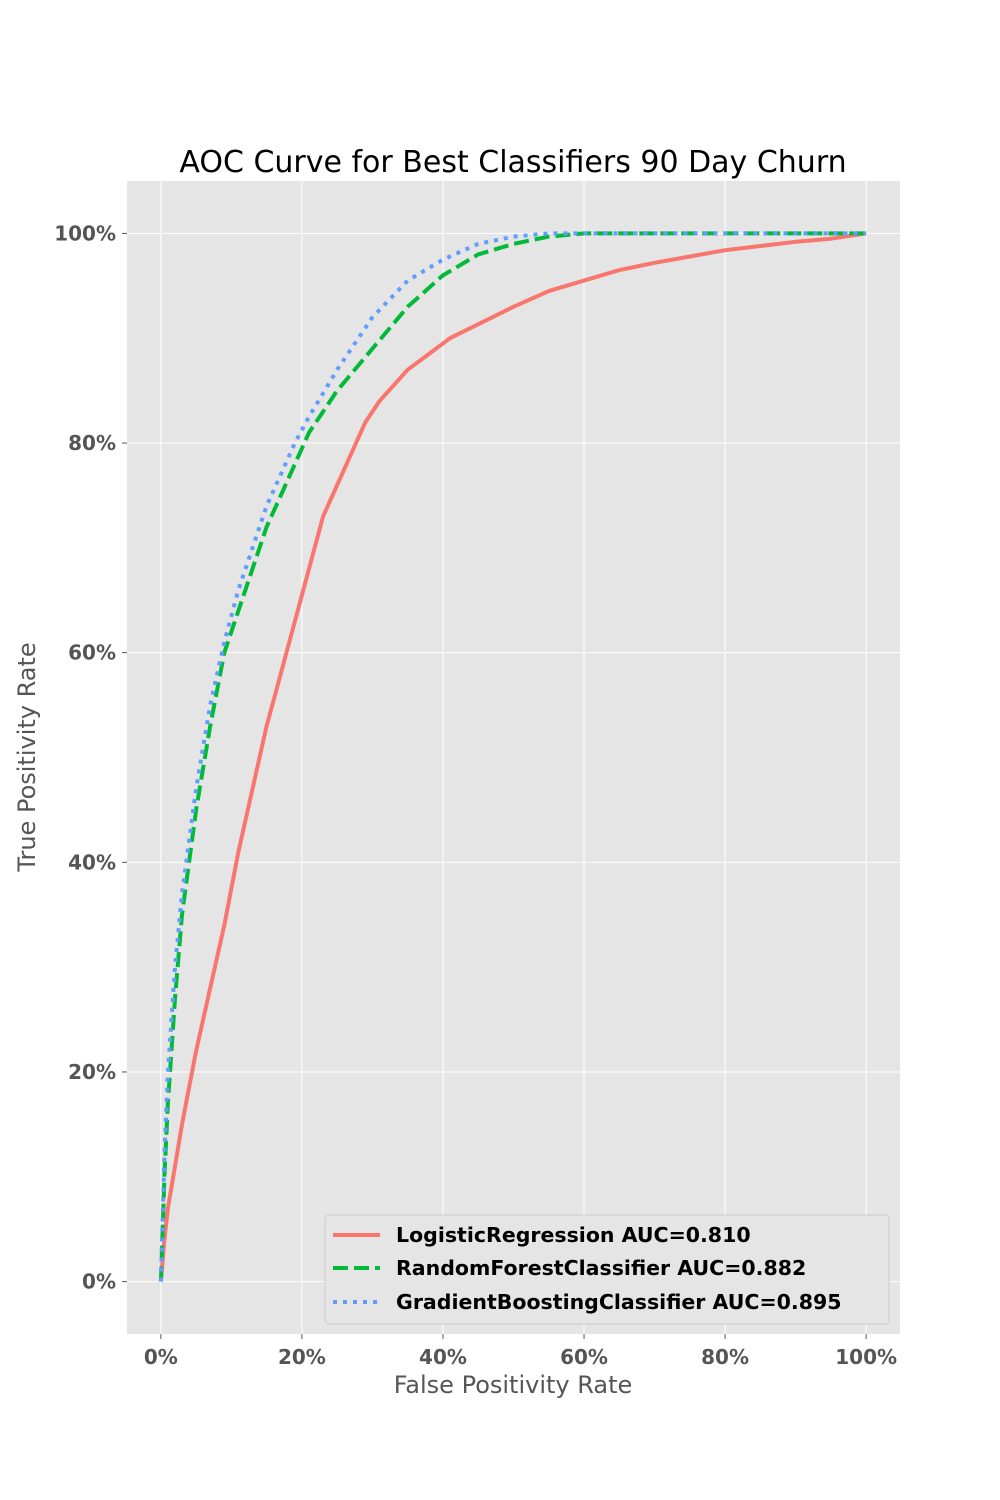 The height and width of the screenshot is (1500, 1000). Describe the element at coordinates (443, 1357) in the screenshot. I see `x-tick-label: 40%` at that location.